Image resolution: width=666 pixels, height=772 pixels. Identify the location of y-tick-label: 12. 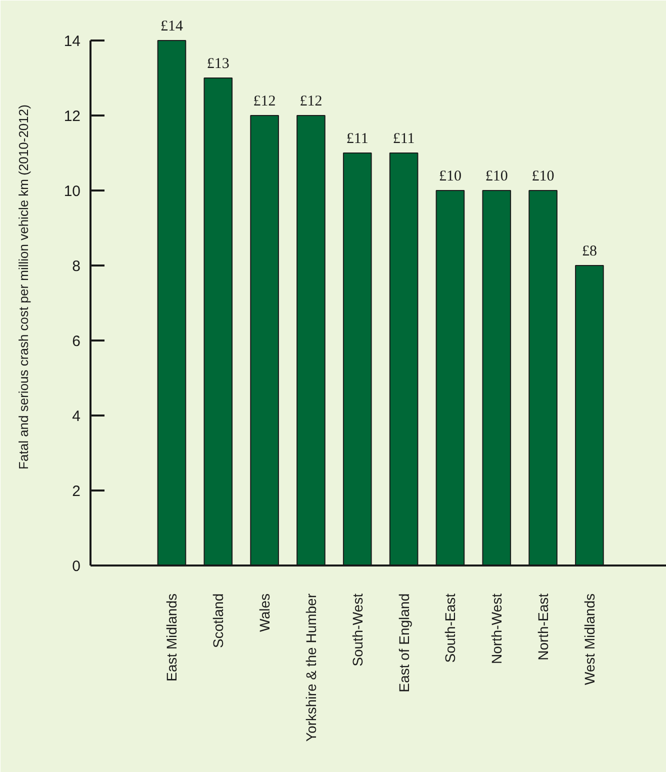
(72, 116).